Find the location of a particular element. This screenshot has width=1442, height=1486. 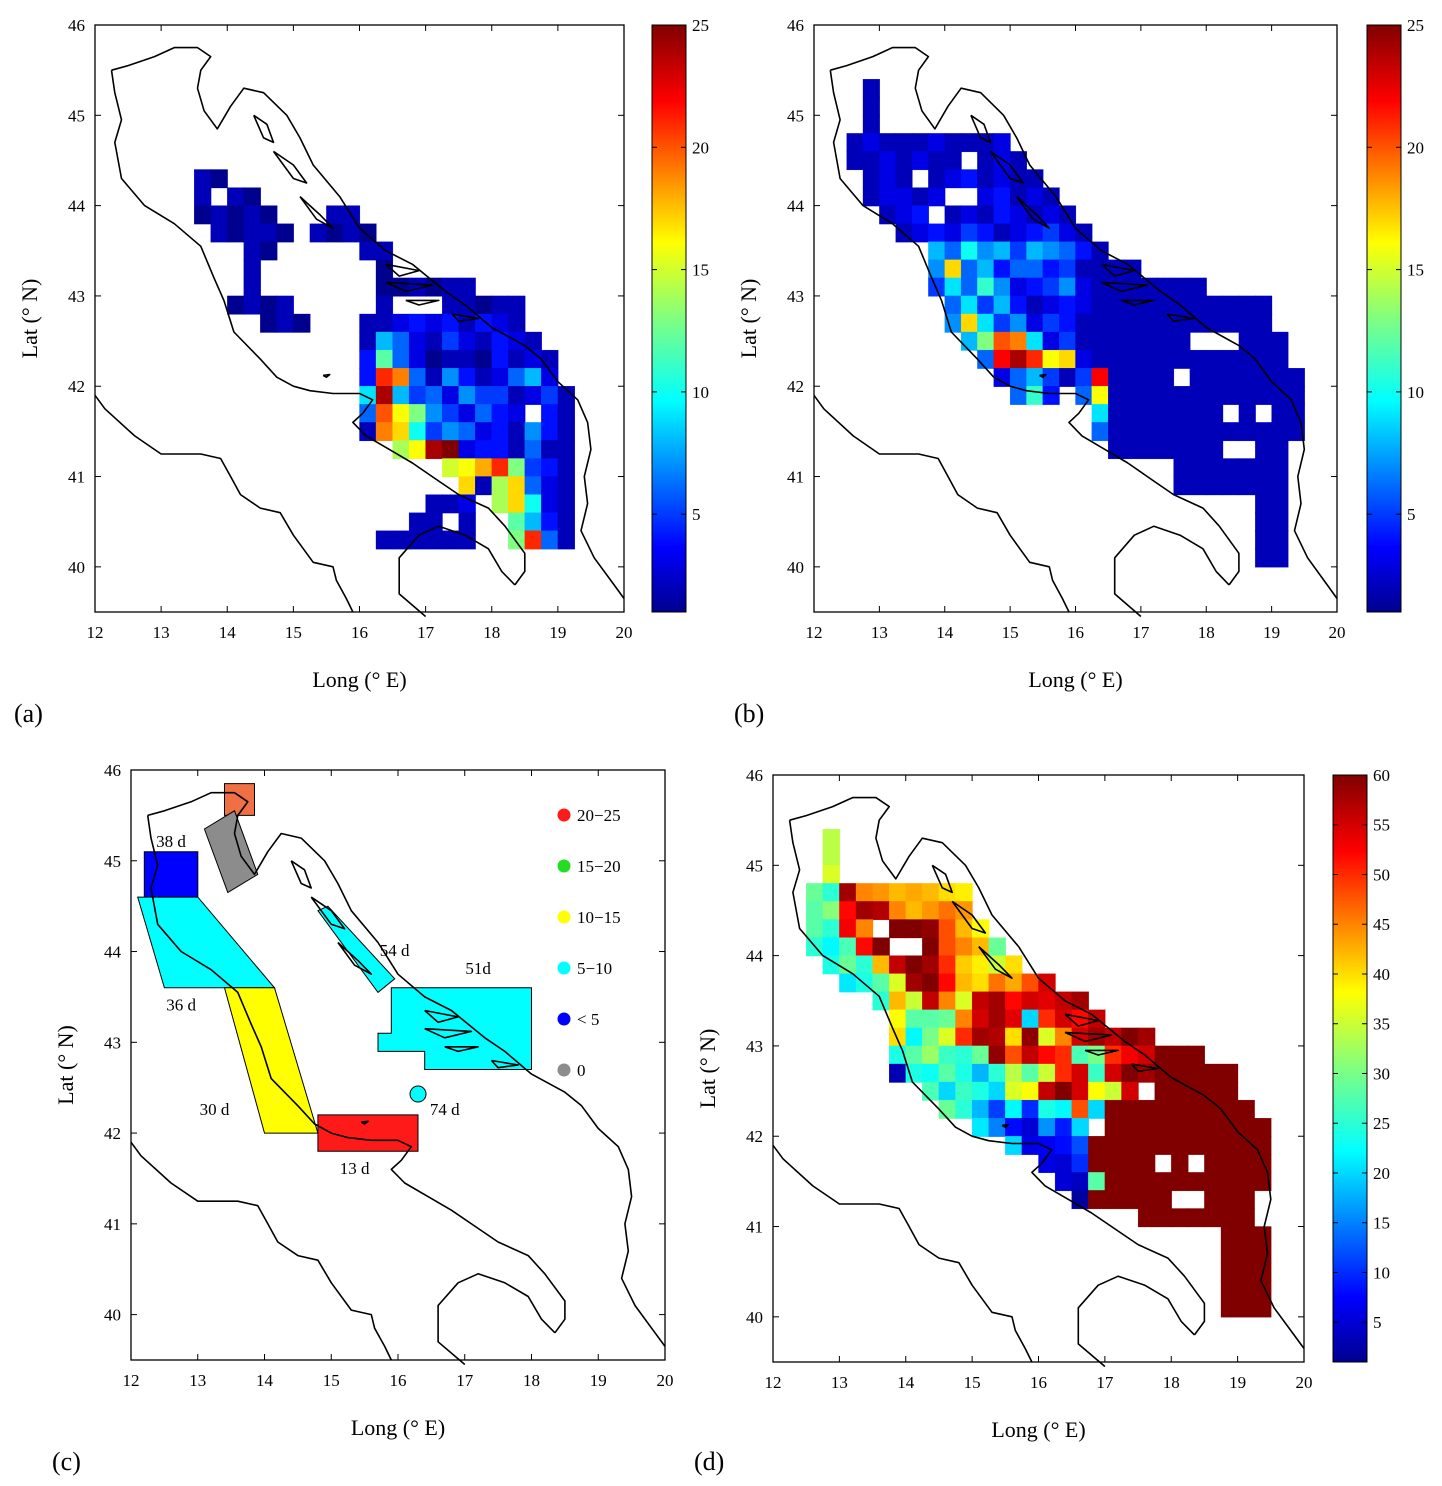

y-tick-label: 41 is located at coordinates (754, 1227).